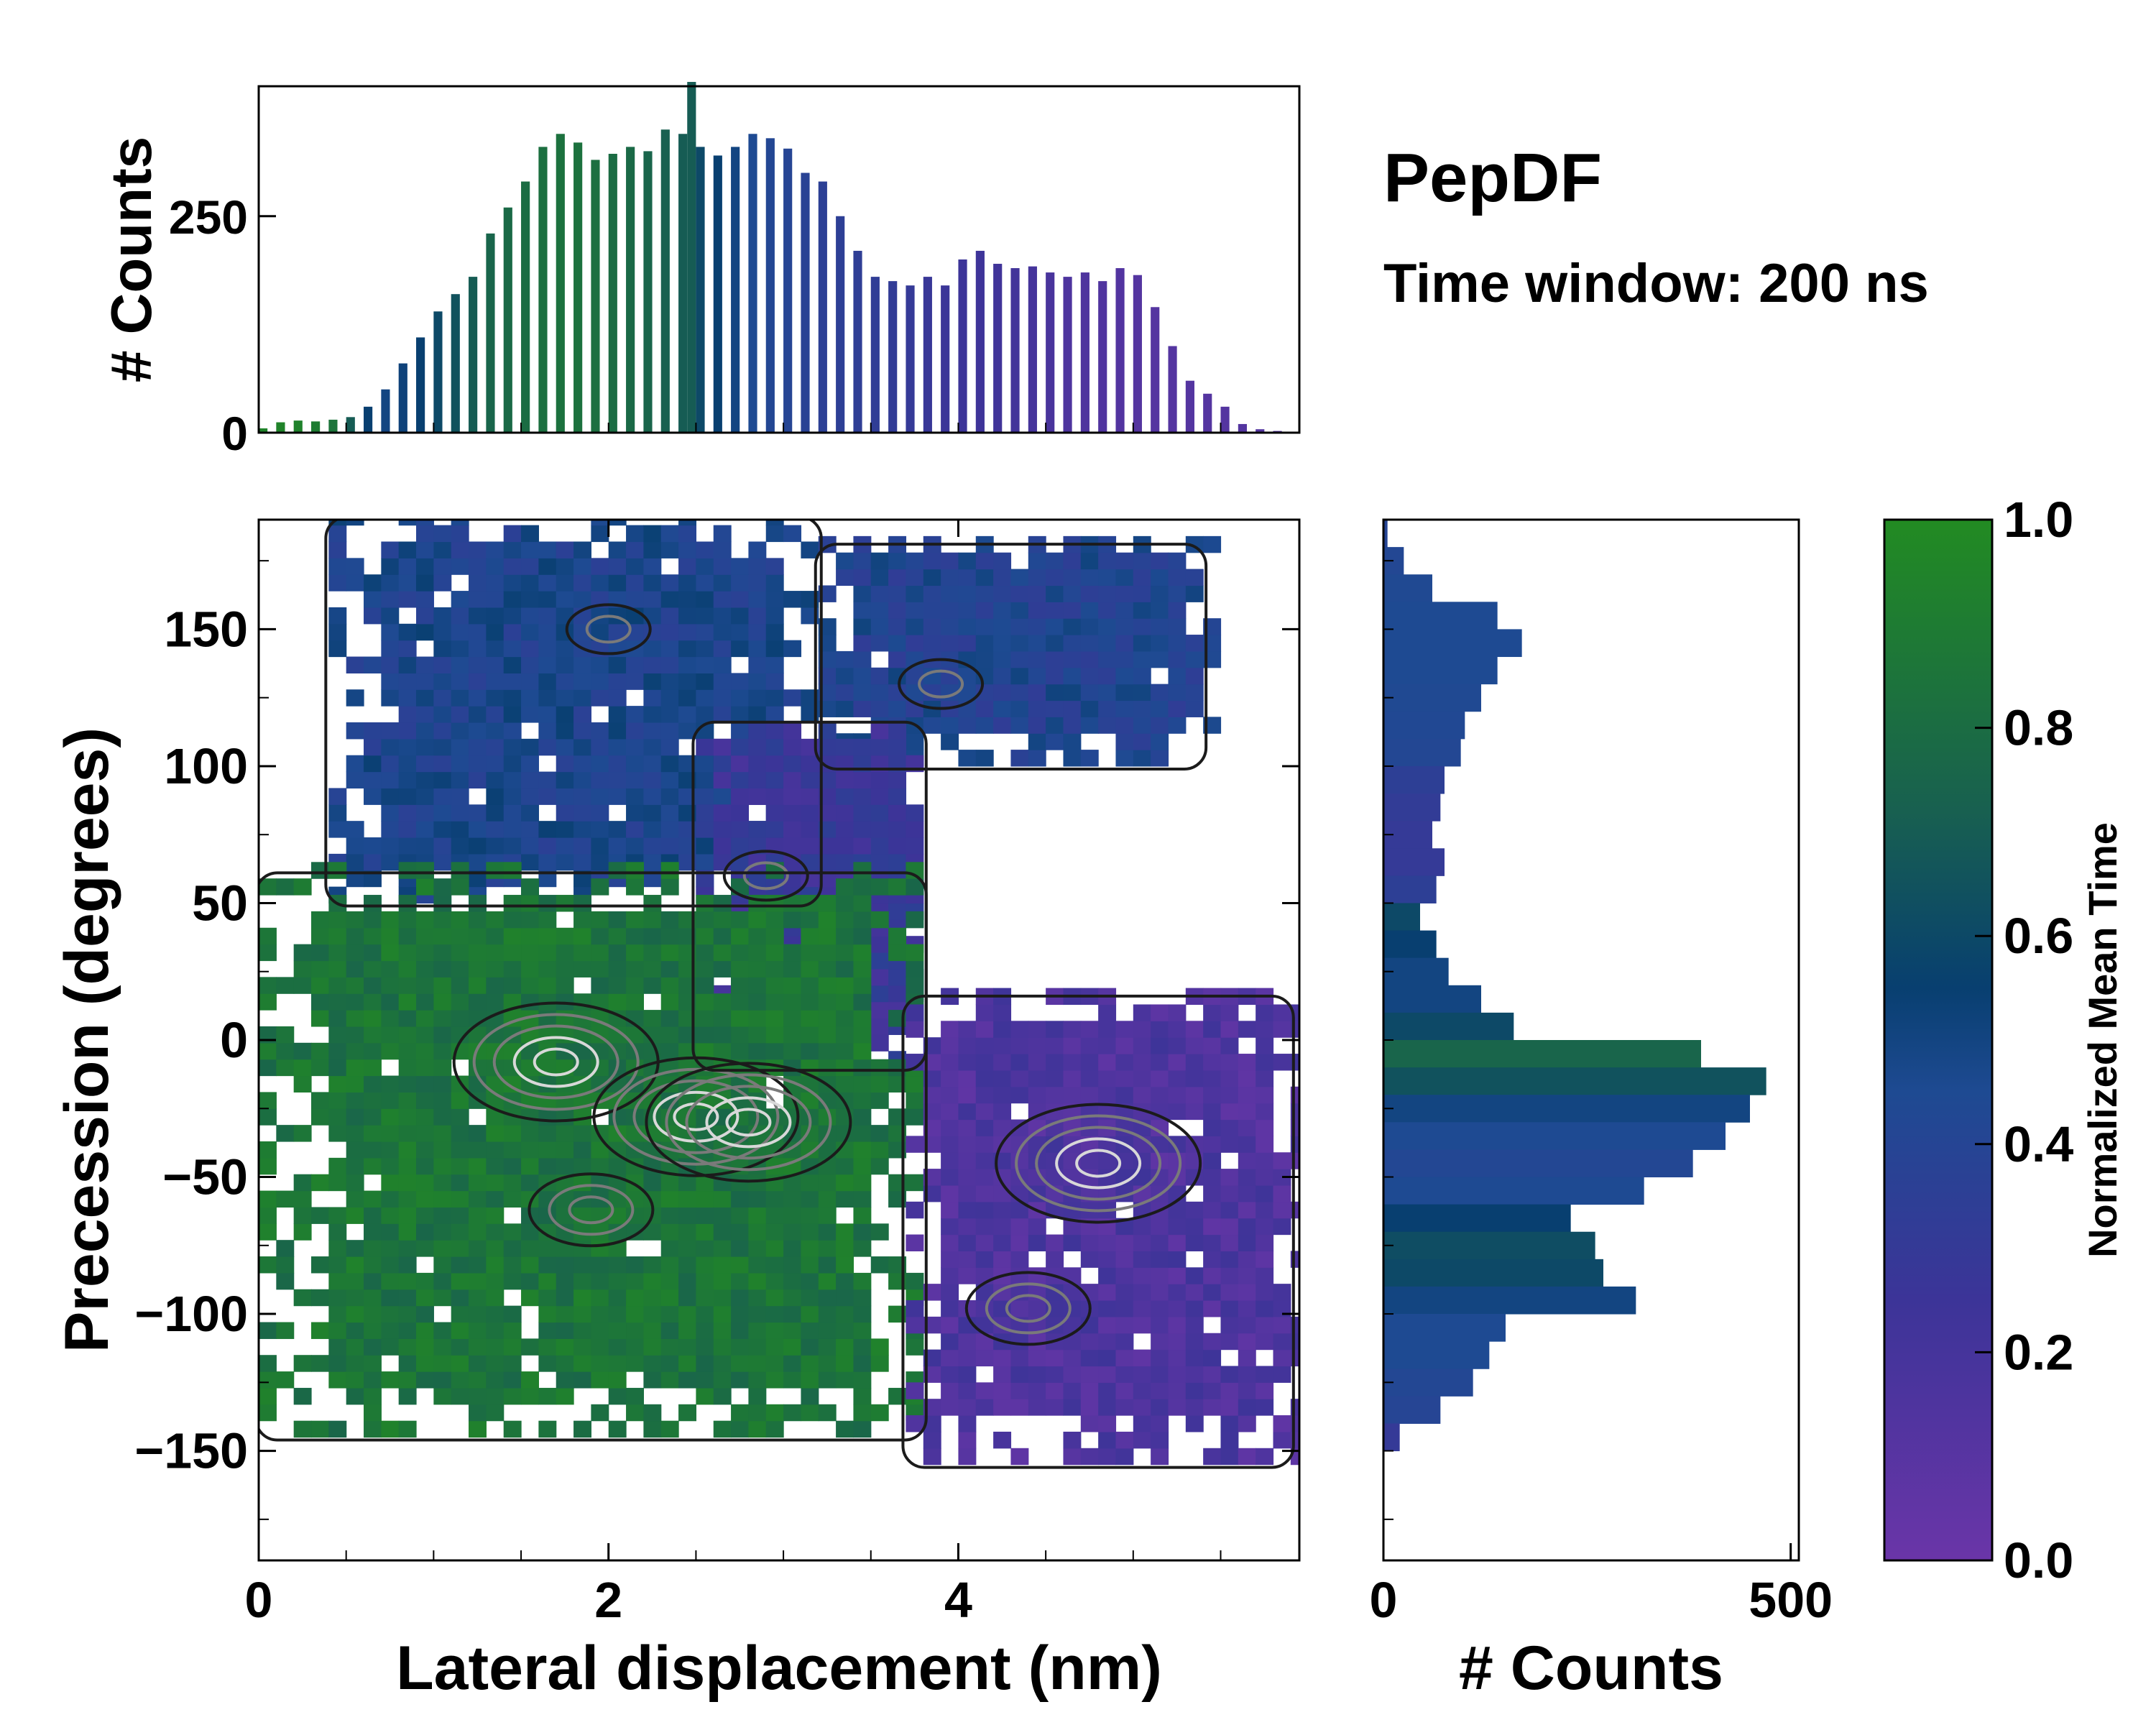  I want to click on top-hist-bars, so click(771, 257).